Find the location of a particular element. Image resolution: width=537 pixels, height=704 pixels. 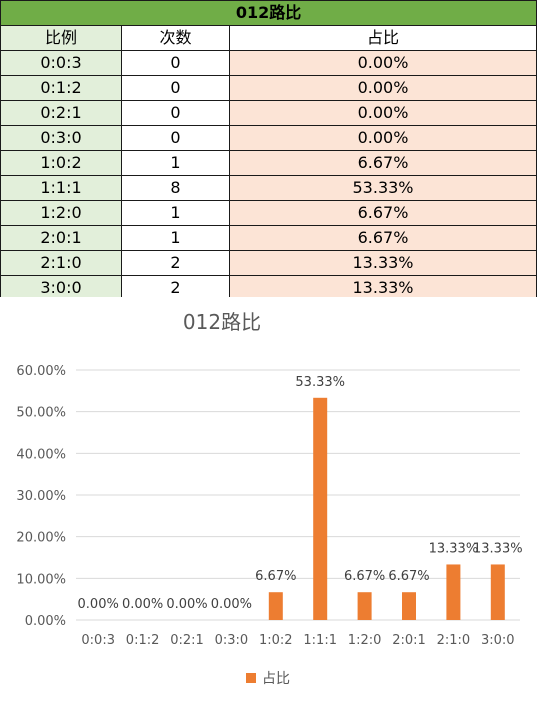

cell-count: 2 is located at coordinates (175, 263).